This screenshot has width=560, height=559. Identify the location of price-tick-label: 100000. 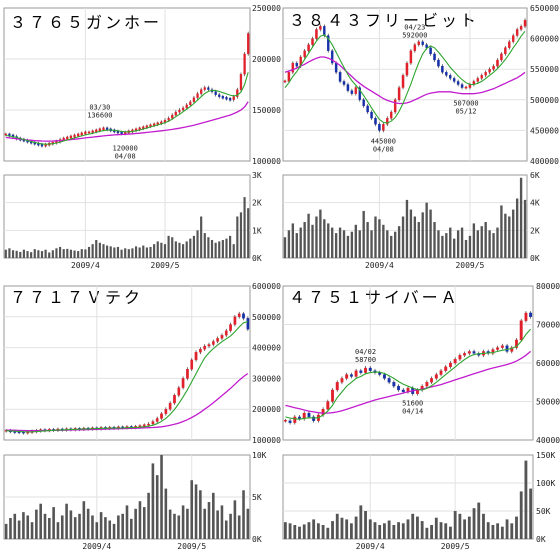
(266, 440).